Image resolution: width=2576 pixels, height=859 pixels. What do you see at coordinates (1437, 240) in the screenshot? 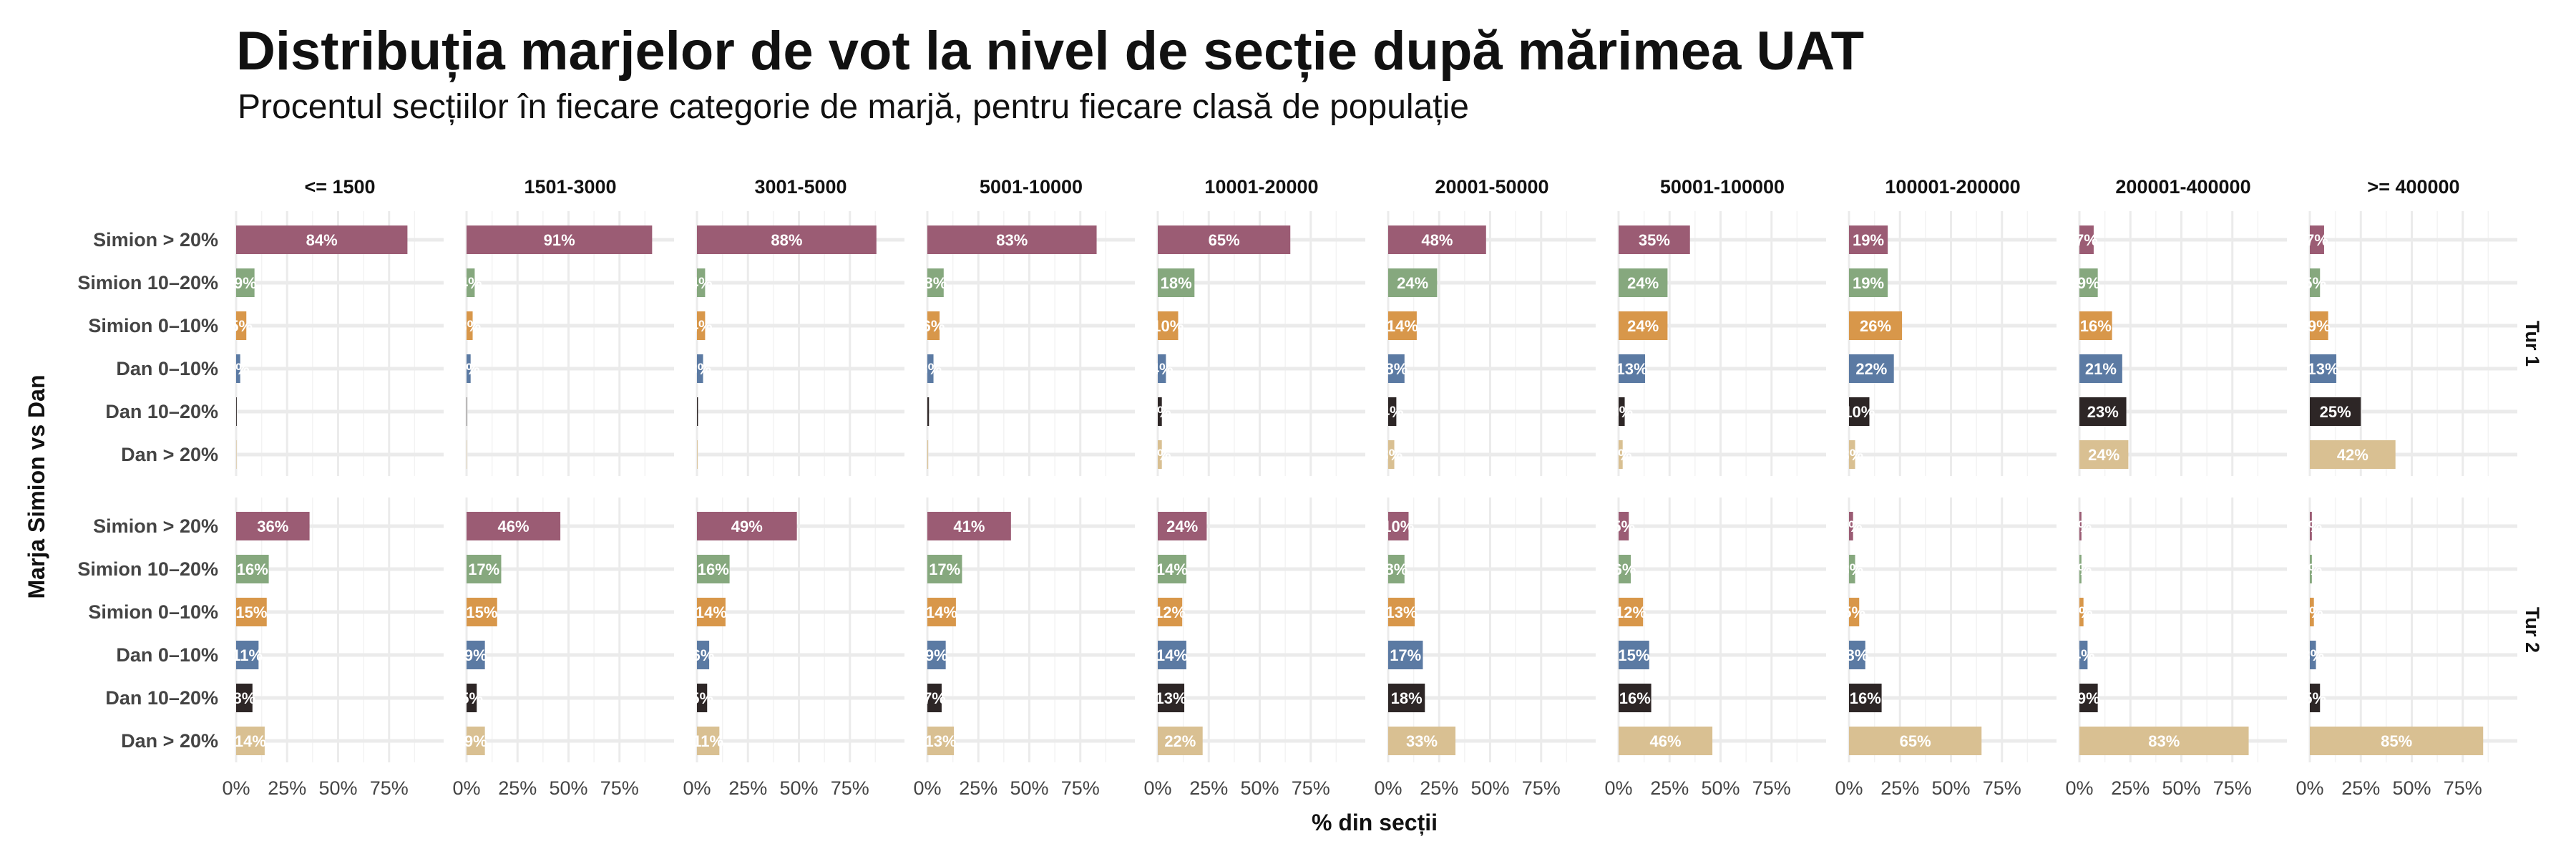
I see `bar-value-label: 48%` at bounding box center [1437, 240].